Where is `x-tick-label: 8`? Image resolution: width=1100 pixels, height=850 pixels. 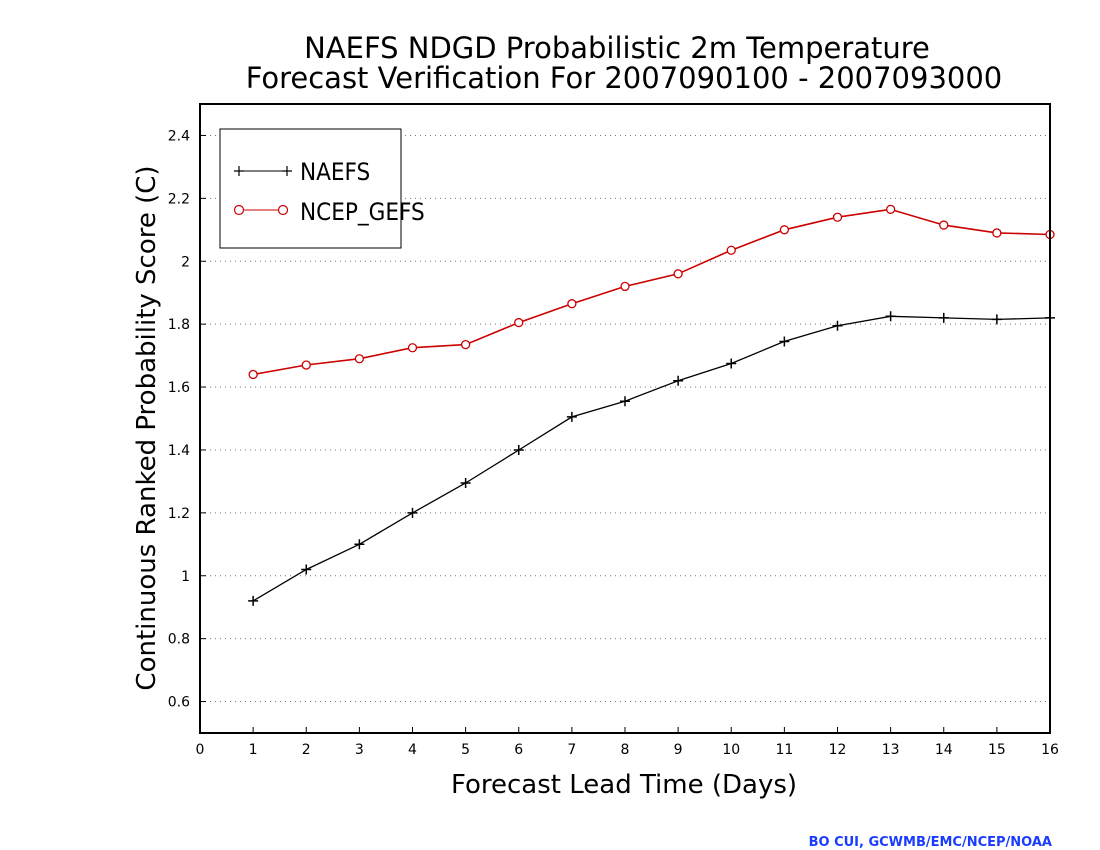 x-tick-label: 8 is located at coordinates (625, 750).